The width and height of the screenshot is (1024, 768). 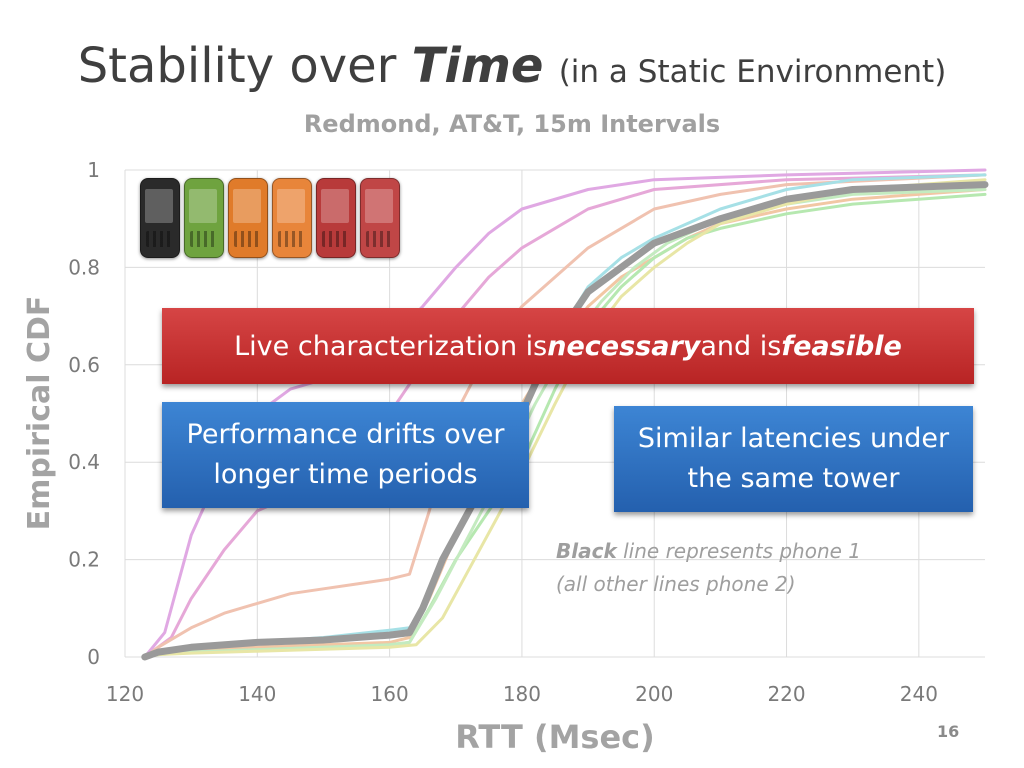 I want to click on page-number: 16, so click(x=948, y=731).